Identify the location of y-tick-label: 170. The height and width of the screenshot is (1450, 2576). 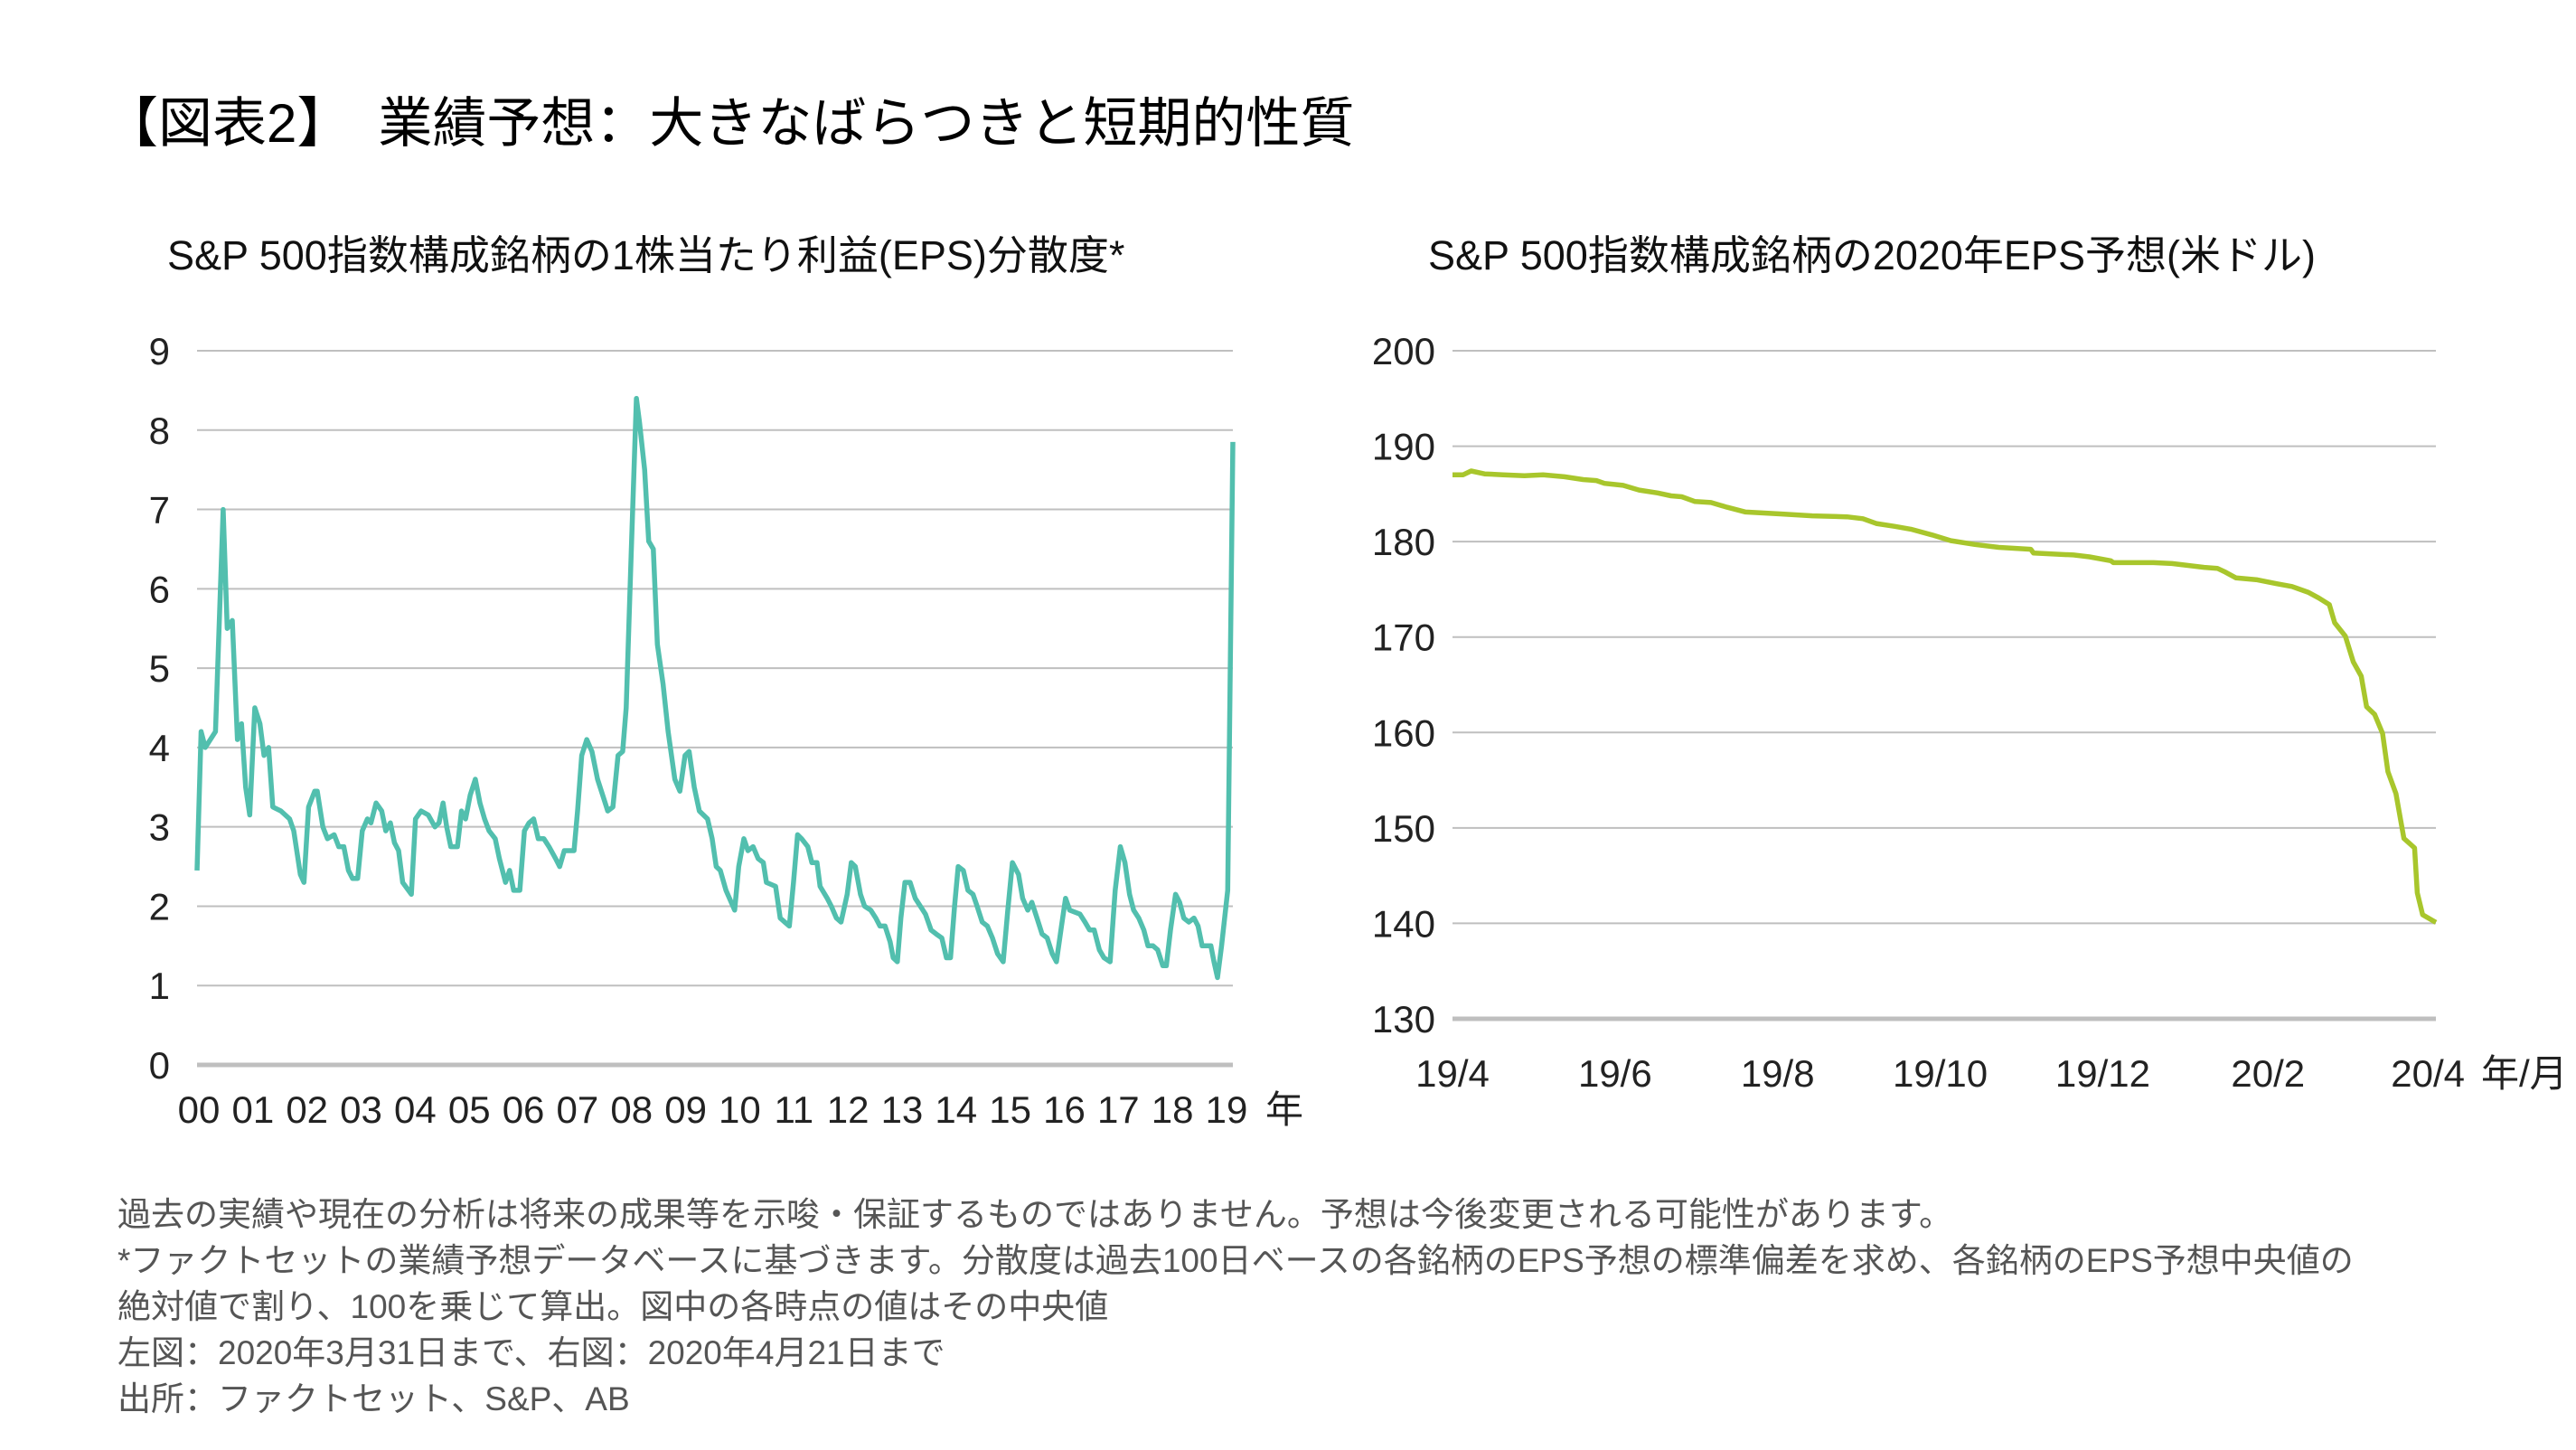
(1404, 638).